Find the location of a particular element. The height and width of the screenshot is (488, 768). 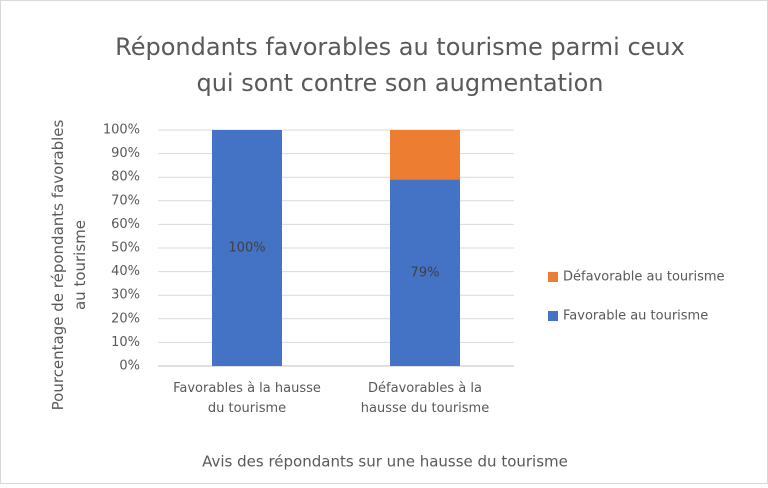

y-tick-label: 30% is located at coordinates (125, 295).